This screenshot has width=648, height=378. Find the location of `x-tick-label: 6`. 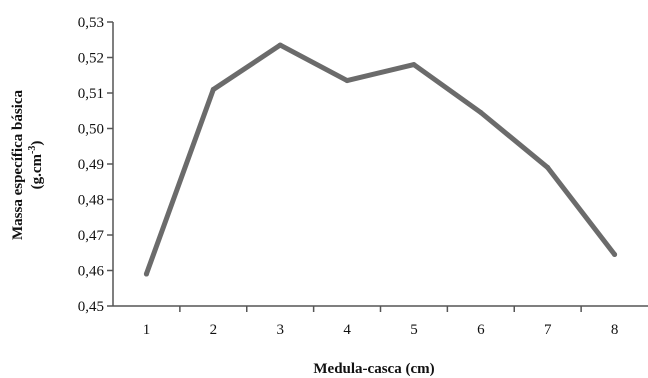

x-tick-label: 6 is located at coordinates (481, 330).